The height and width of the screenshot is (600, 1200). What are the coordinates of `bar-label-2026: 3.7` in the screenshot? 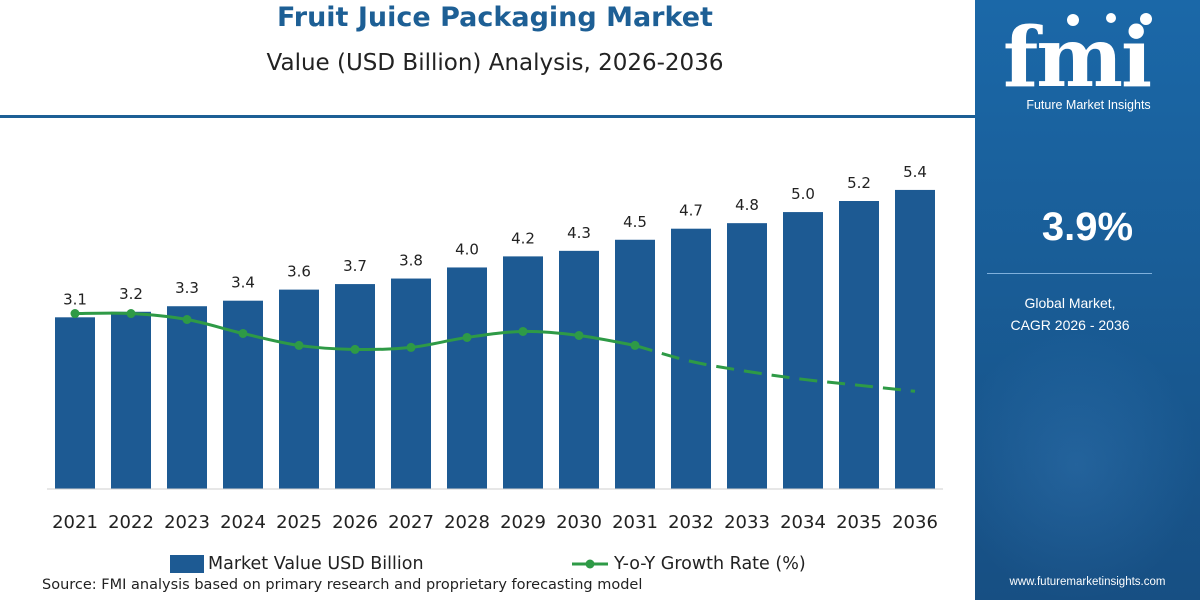 It's located at (355, 266).